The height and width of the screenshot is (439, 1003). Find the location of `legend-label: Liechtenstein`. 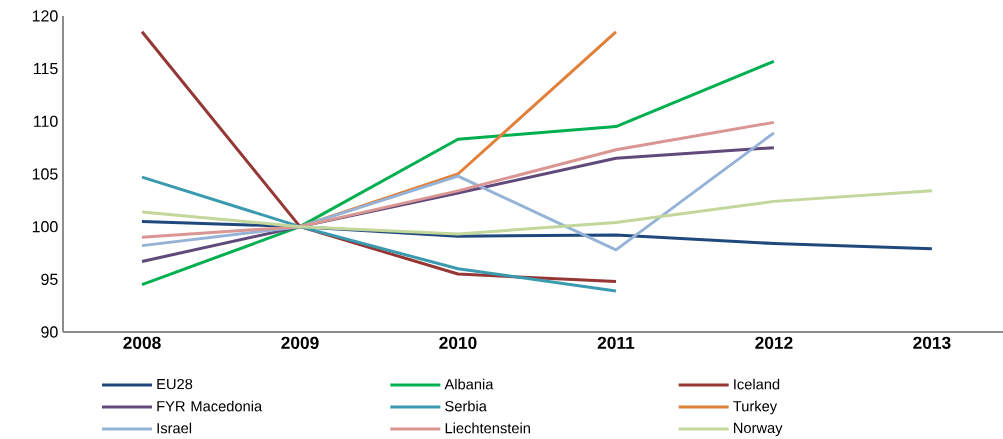

legend-label: Liechtenstein is located at coordinates (487, 428).